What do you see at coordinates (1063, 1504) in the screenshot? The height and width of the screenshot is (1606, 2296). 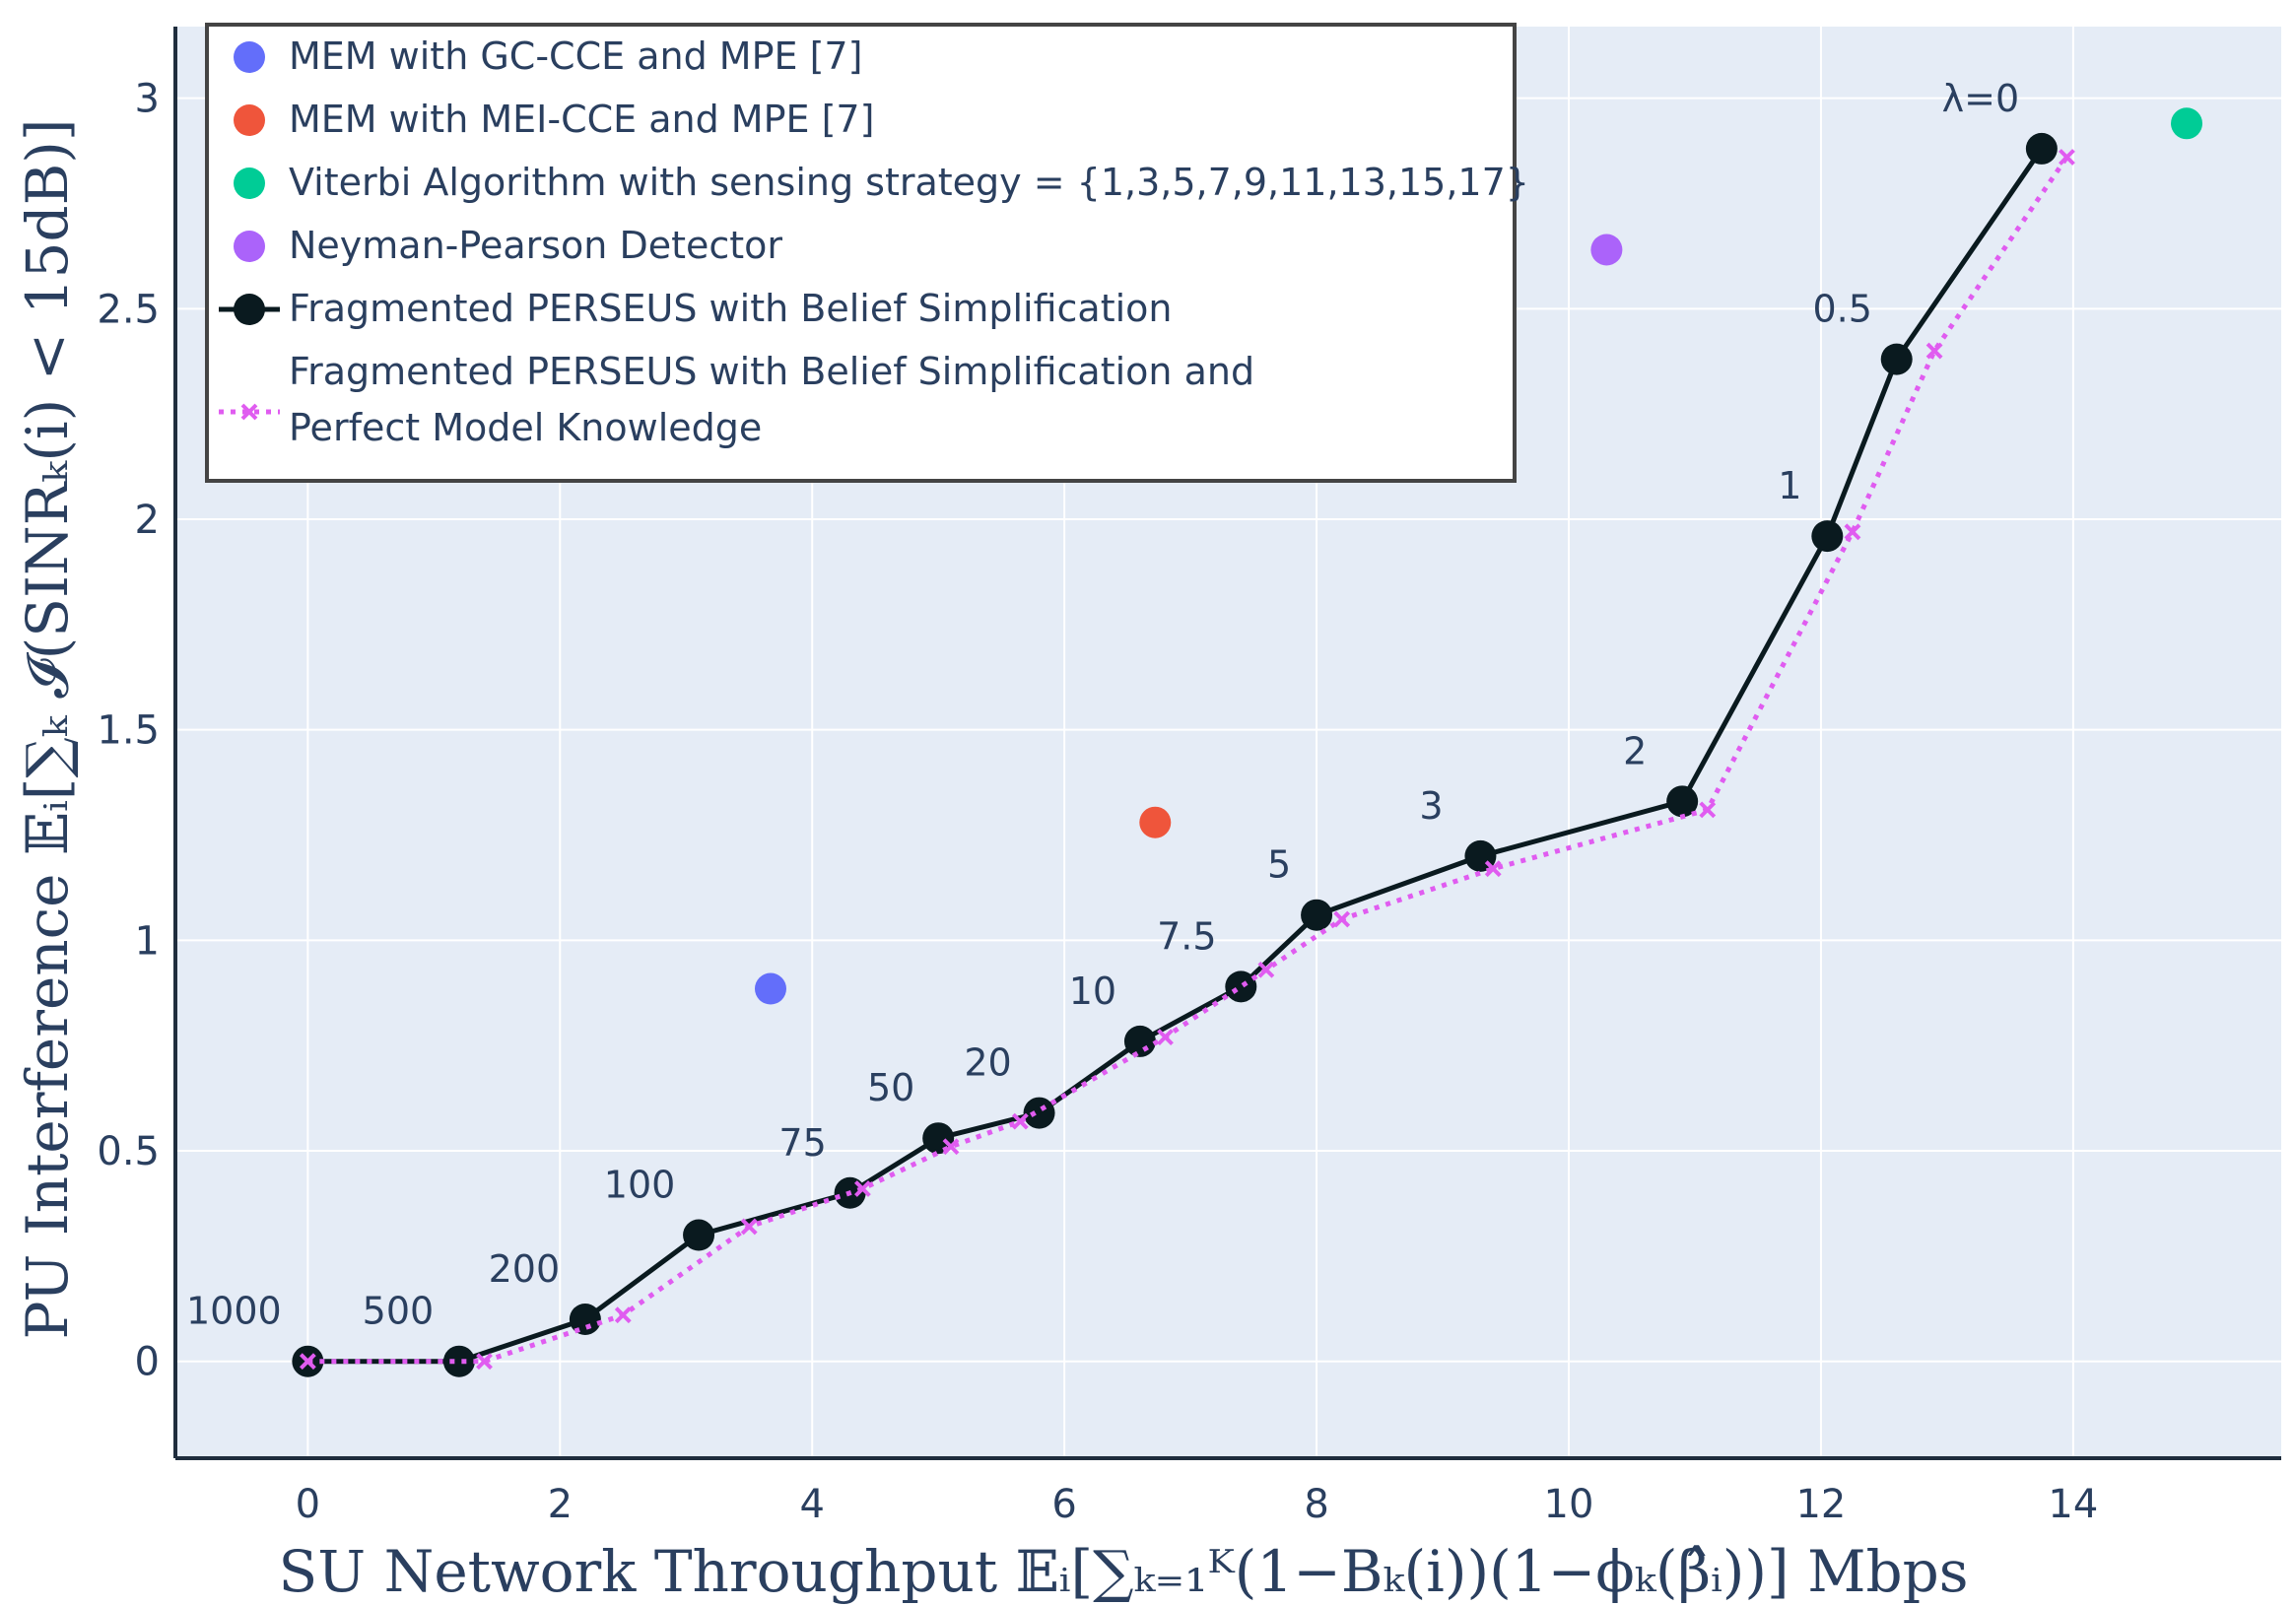 I see `x-tick-label: 6` at bounding box center [1063, 1504].